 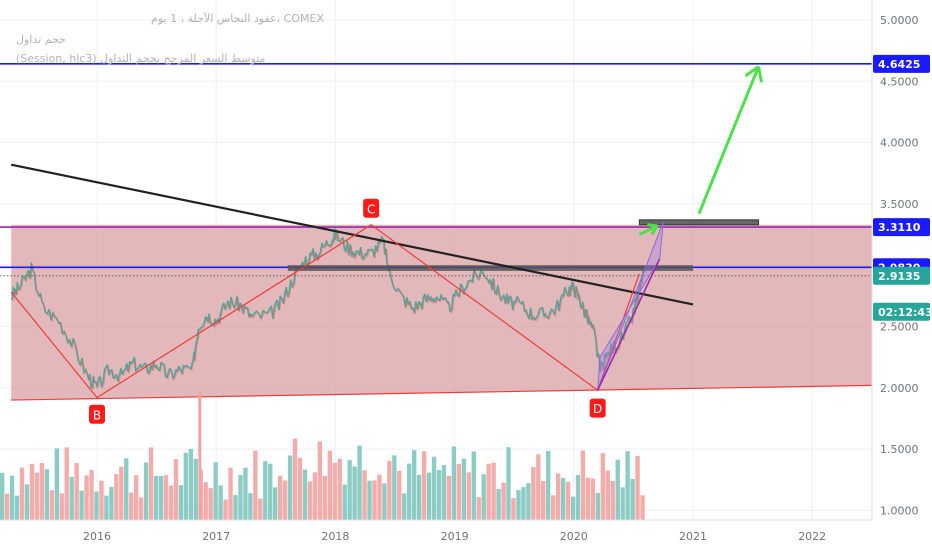 What do you see at coordinates (899, 81) in the screenshot?
I see `y-tick-label: 4.5000` at bounding box center [899, 81].